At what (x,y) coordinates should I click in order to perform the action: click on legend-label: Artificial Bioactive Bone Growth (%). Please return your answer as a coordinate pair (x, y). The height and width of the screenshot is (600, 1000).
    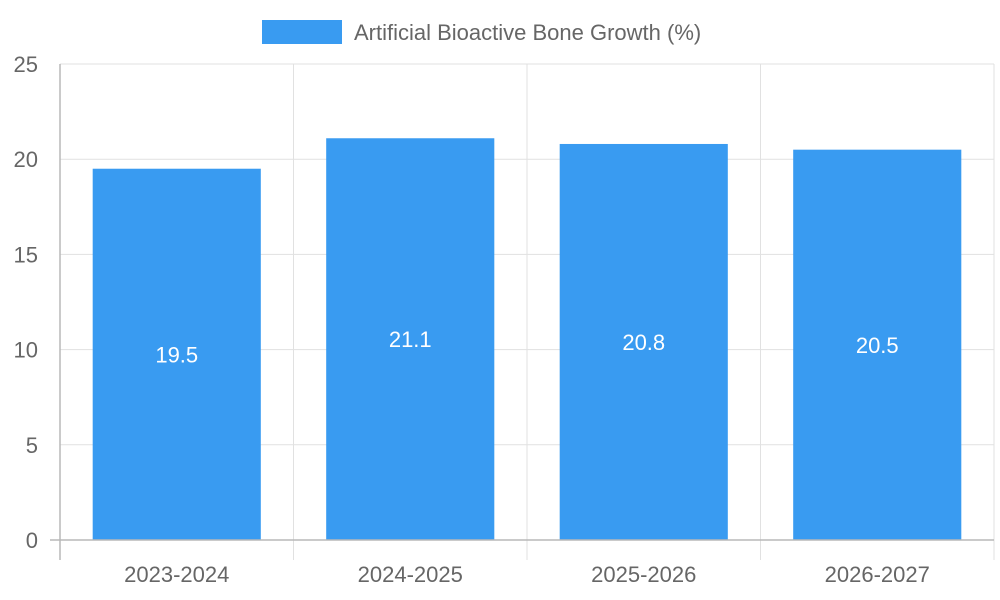
    Looking at the image, I should click on (527, 32).